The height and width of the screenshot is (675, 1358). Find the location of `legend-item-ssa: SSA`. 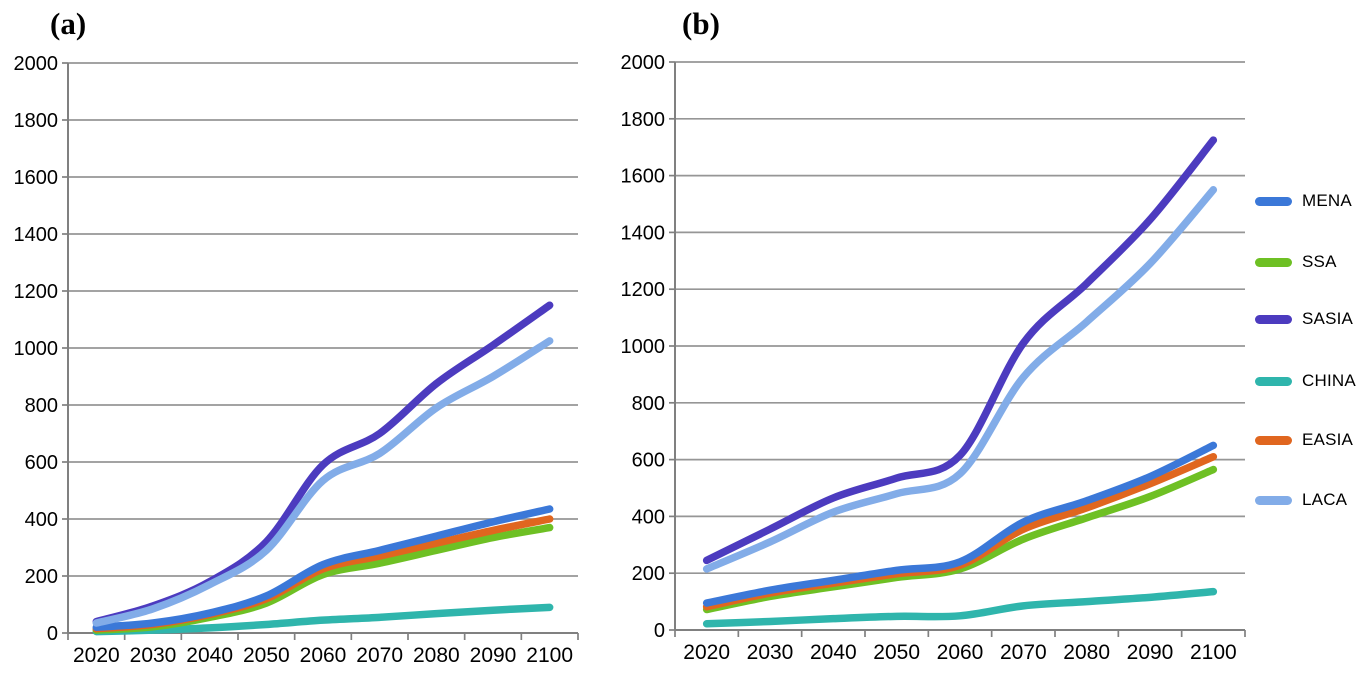

legend-item-ssa: SSA is located at coordinates (1296, 262).